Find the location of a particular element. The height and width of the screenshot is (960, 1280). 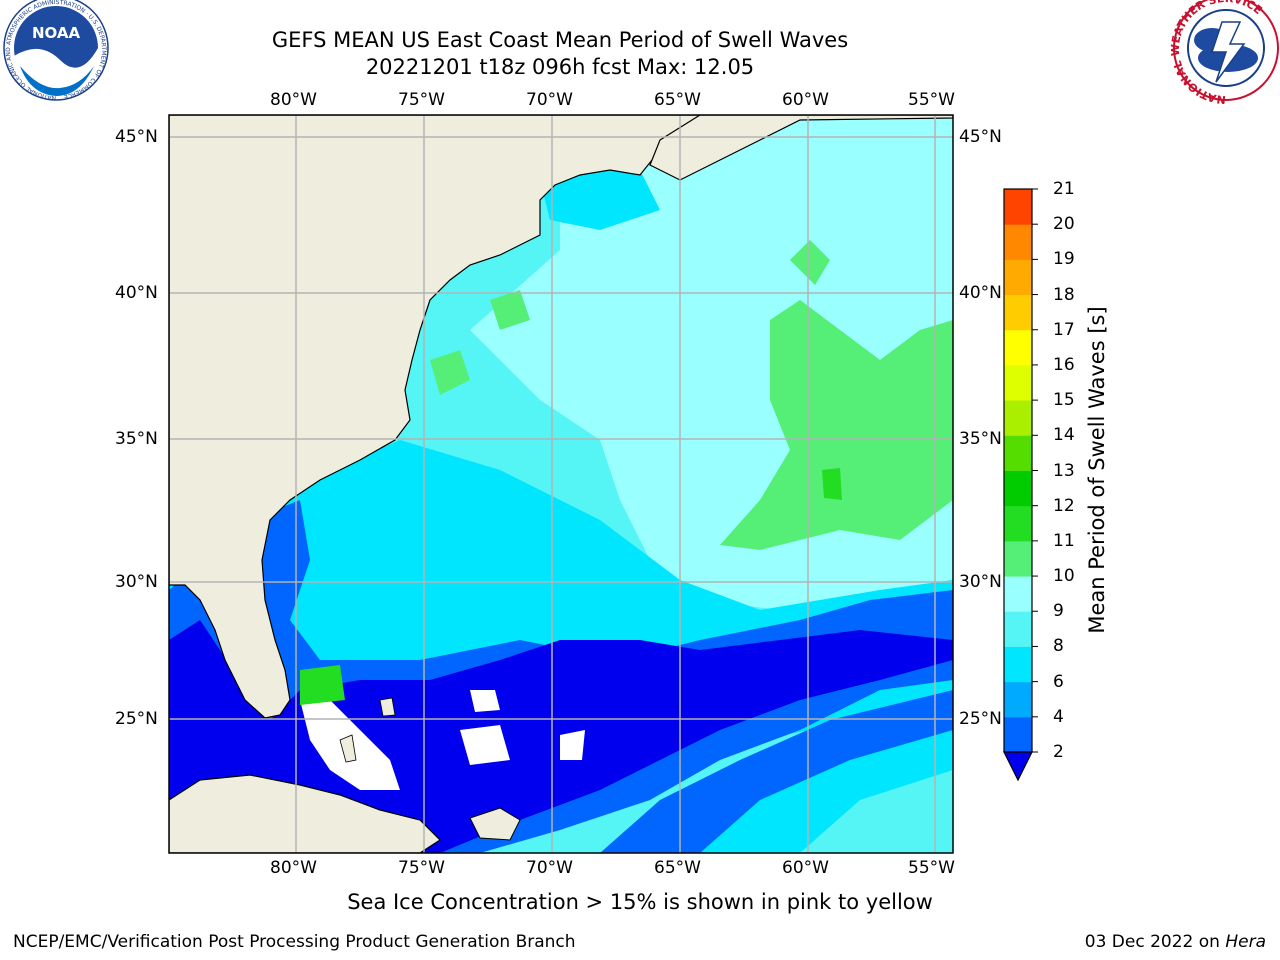

colorbar-label-13: 13 is located at coordinates (1064, 470).